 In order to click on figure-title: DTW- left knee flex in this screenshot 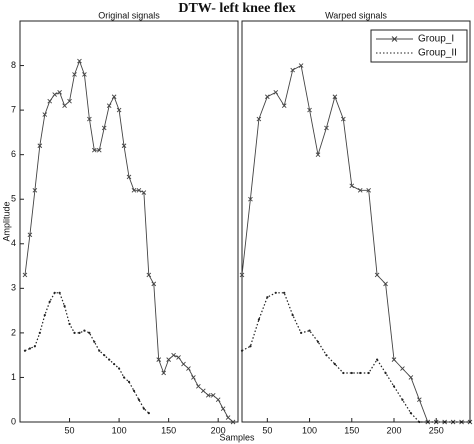, I will do `click(236, 8)`.